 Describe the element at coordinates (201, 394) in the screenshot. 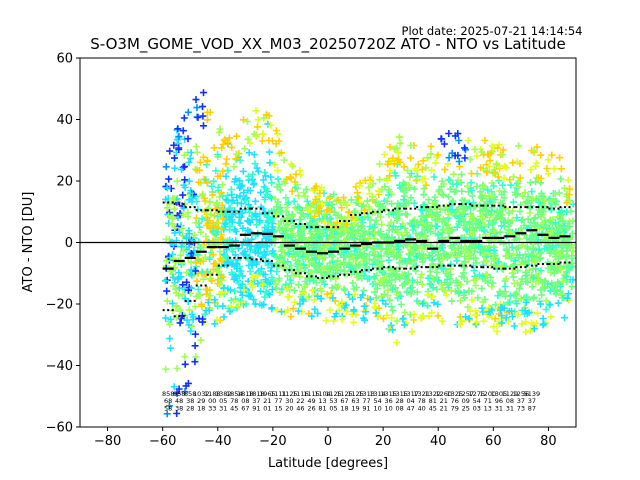

I see `count-label: 1032` at that location.